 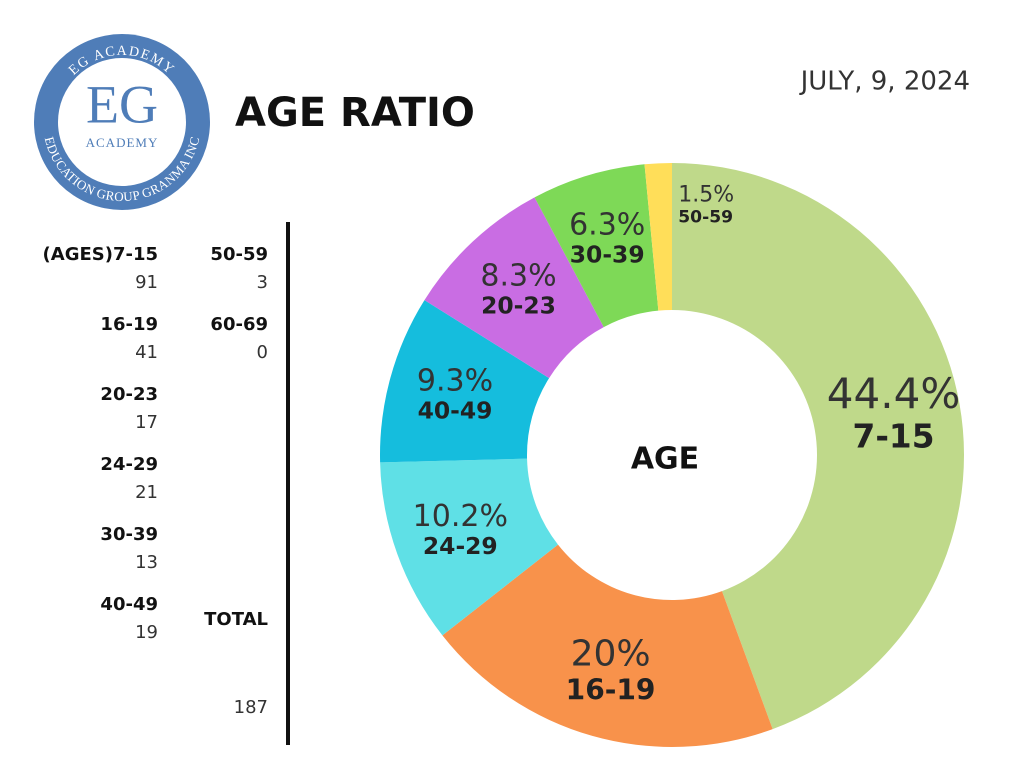 I want to click on logo-name: ACADEMY, so click(x=122, y=142).